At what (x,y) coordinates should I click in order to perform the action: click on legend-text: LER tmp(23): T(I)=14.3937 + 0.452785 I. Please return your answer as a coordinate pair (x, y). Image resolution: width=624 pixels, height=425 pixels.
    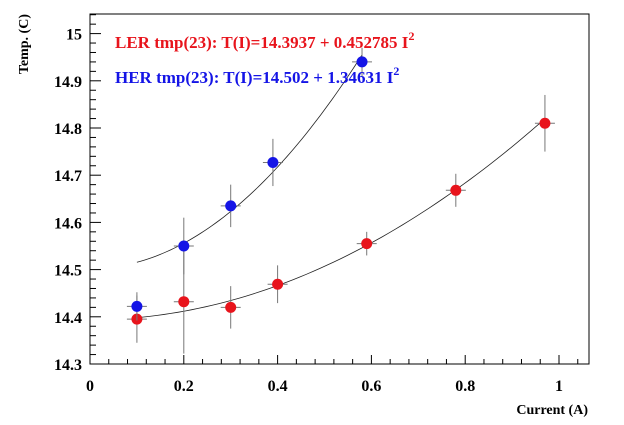
    Looking at the image, I should click on (262, 42).